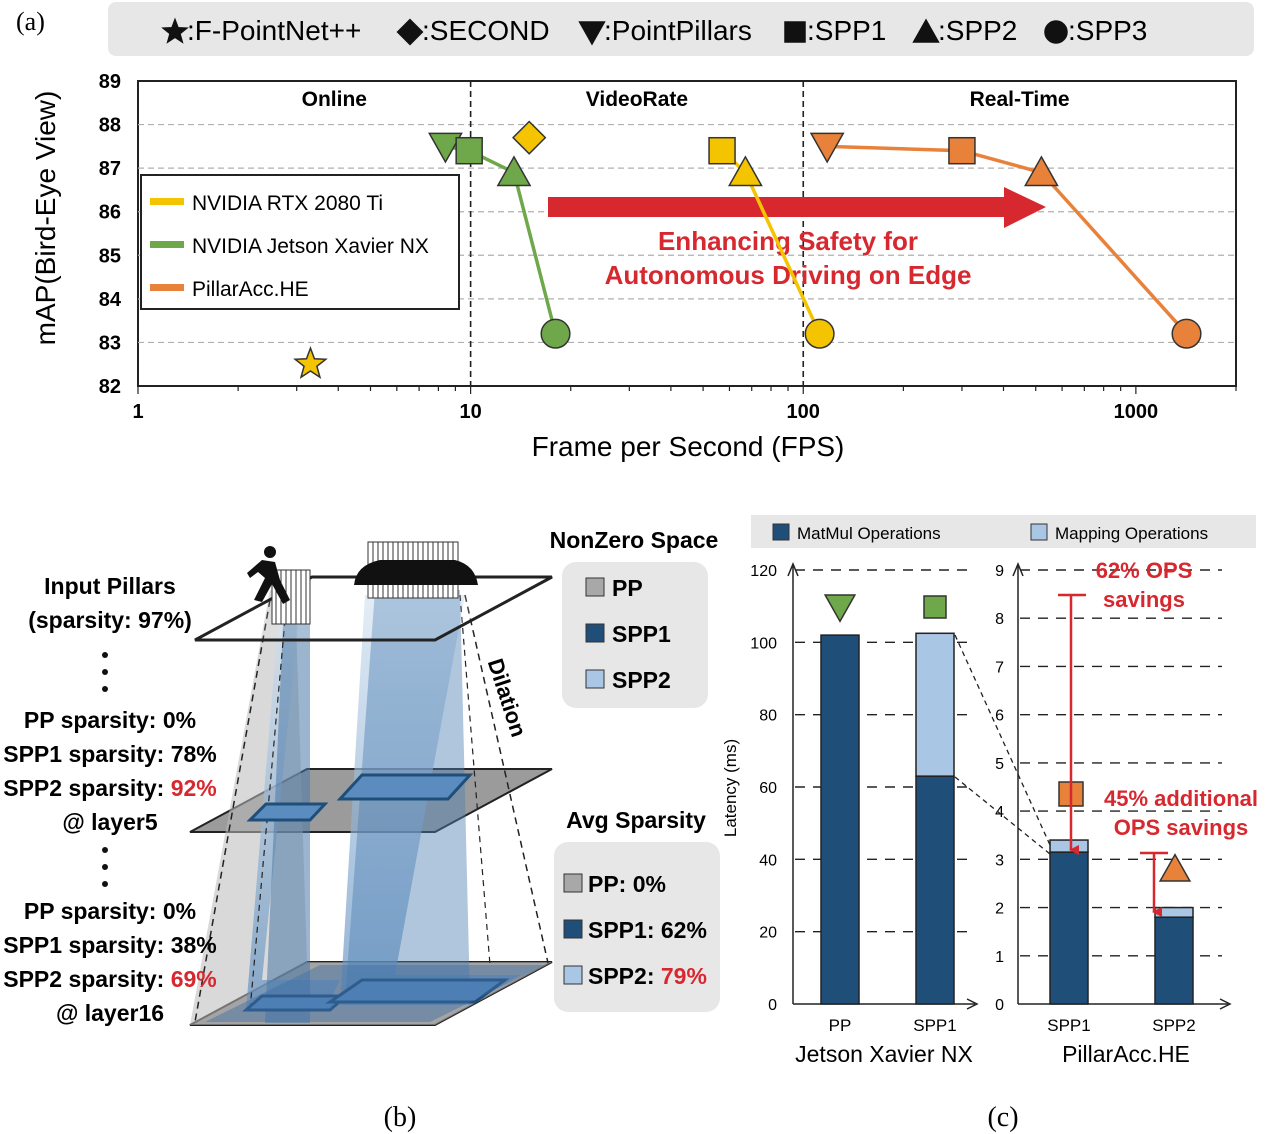 The image size is (1266, 1134). I want to click on data-point-star, so click(310, 362).